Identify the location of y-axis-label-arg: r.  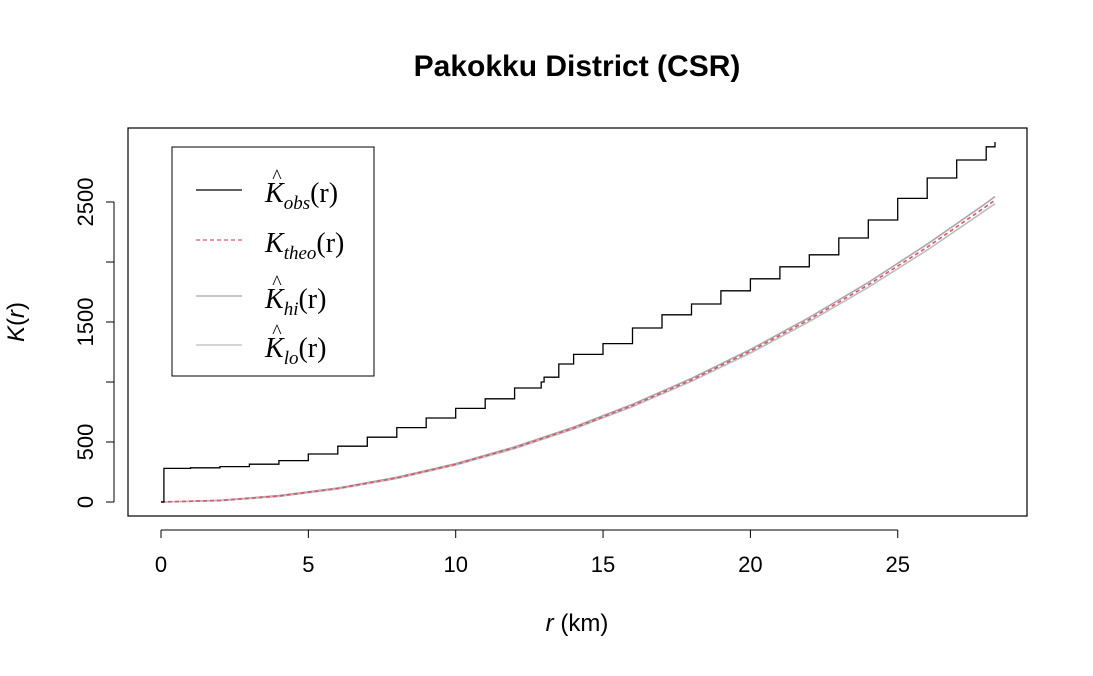
(16, 313).